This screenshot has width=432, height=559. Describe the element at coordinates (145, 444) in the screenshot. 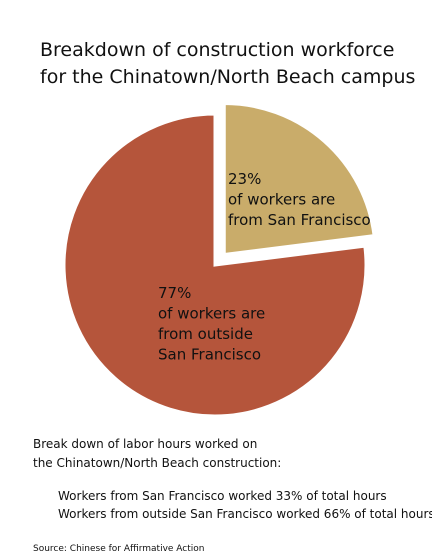

I see `note-heading: Break down of labor hours worked on` at that location.